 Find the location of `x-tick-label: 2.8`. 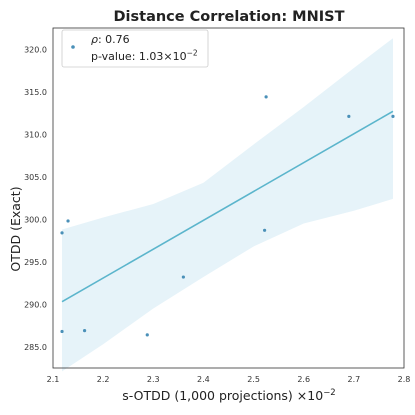

x-tick-label: 2.8 is located at coordinates (404, 379).